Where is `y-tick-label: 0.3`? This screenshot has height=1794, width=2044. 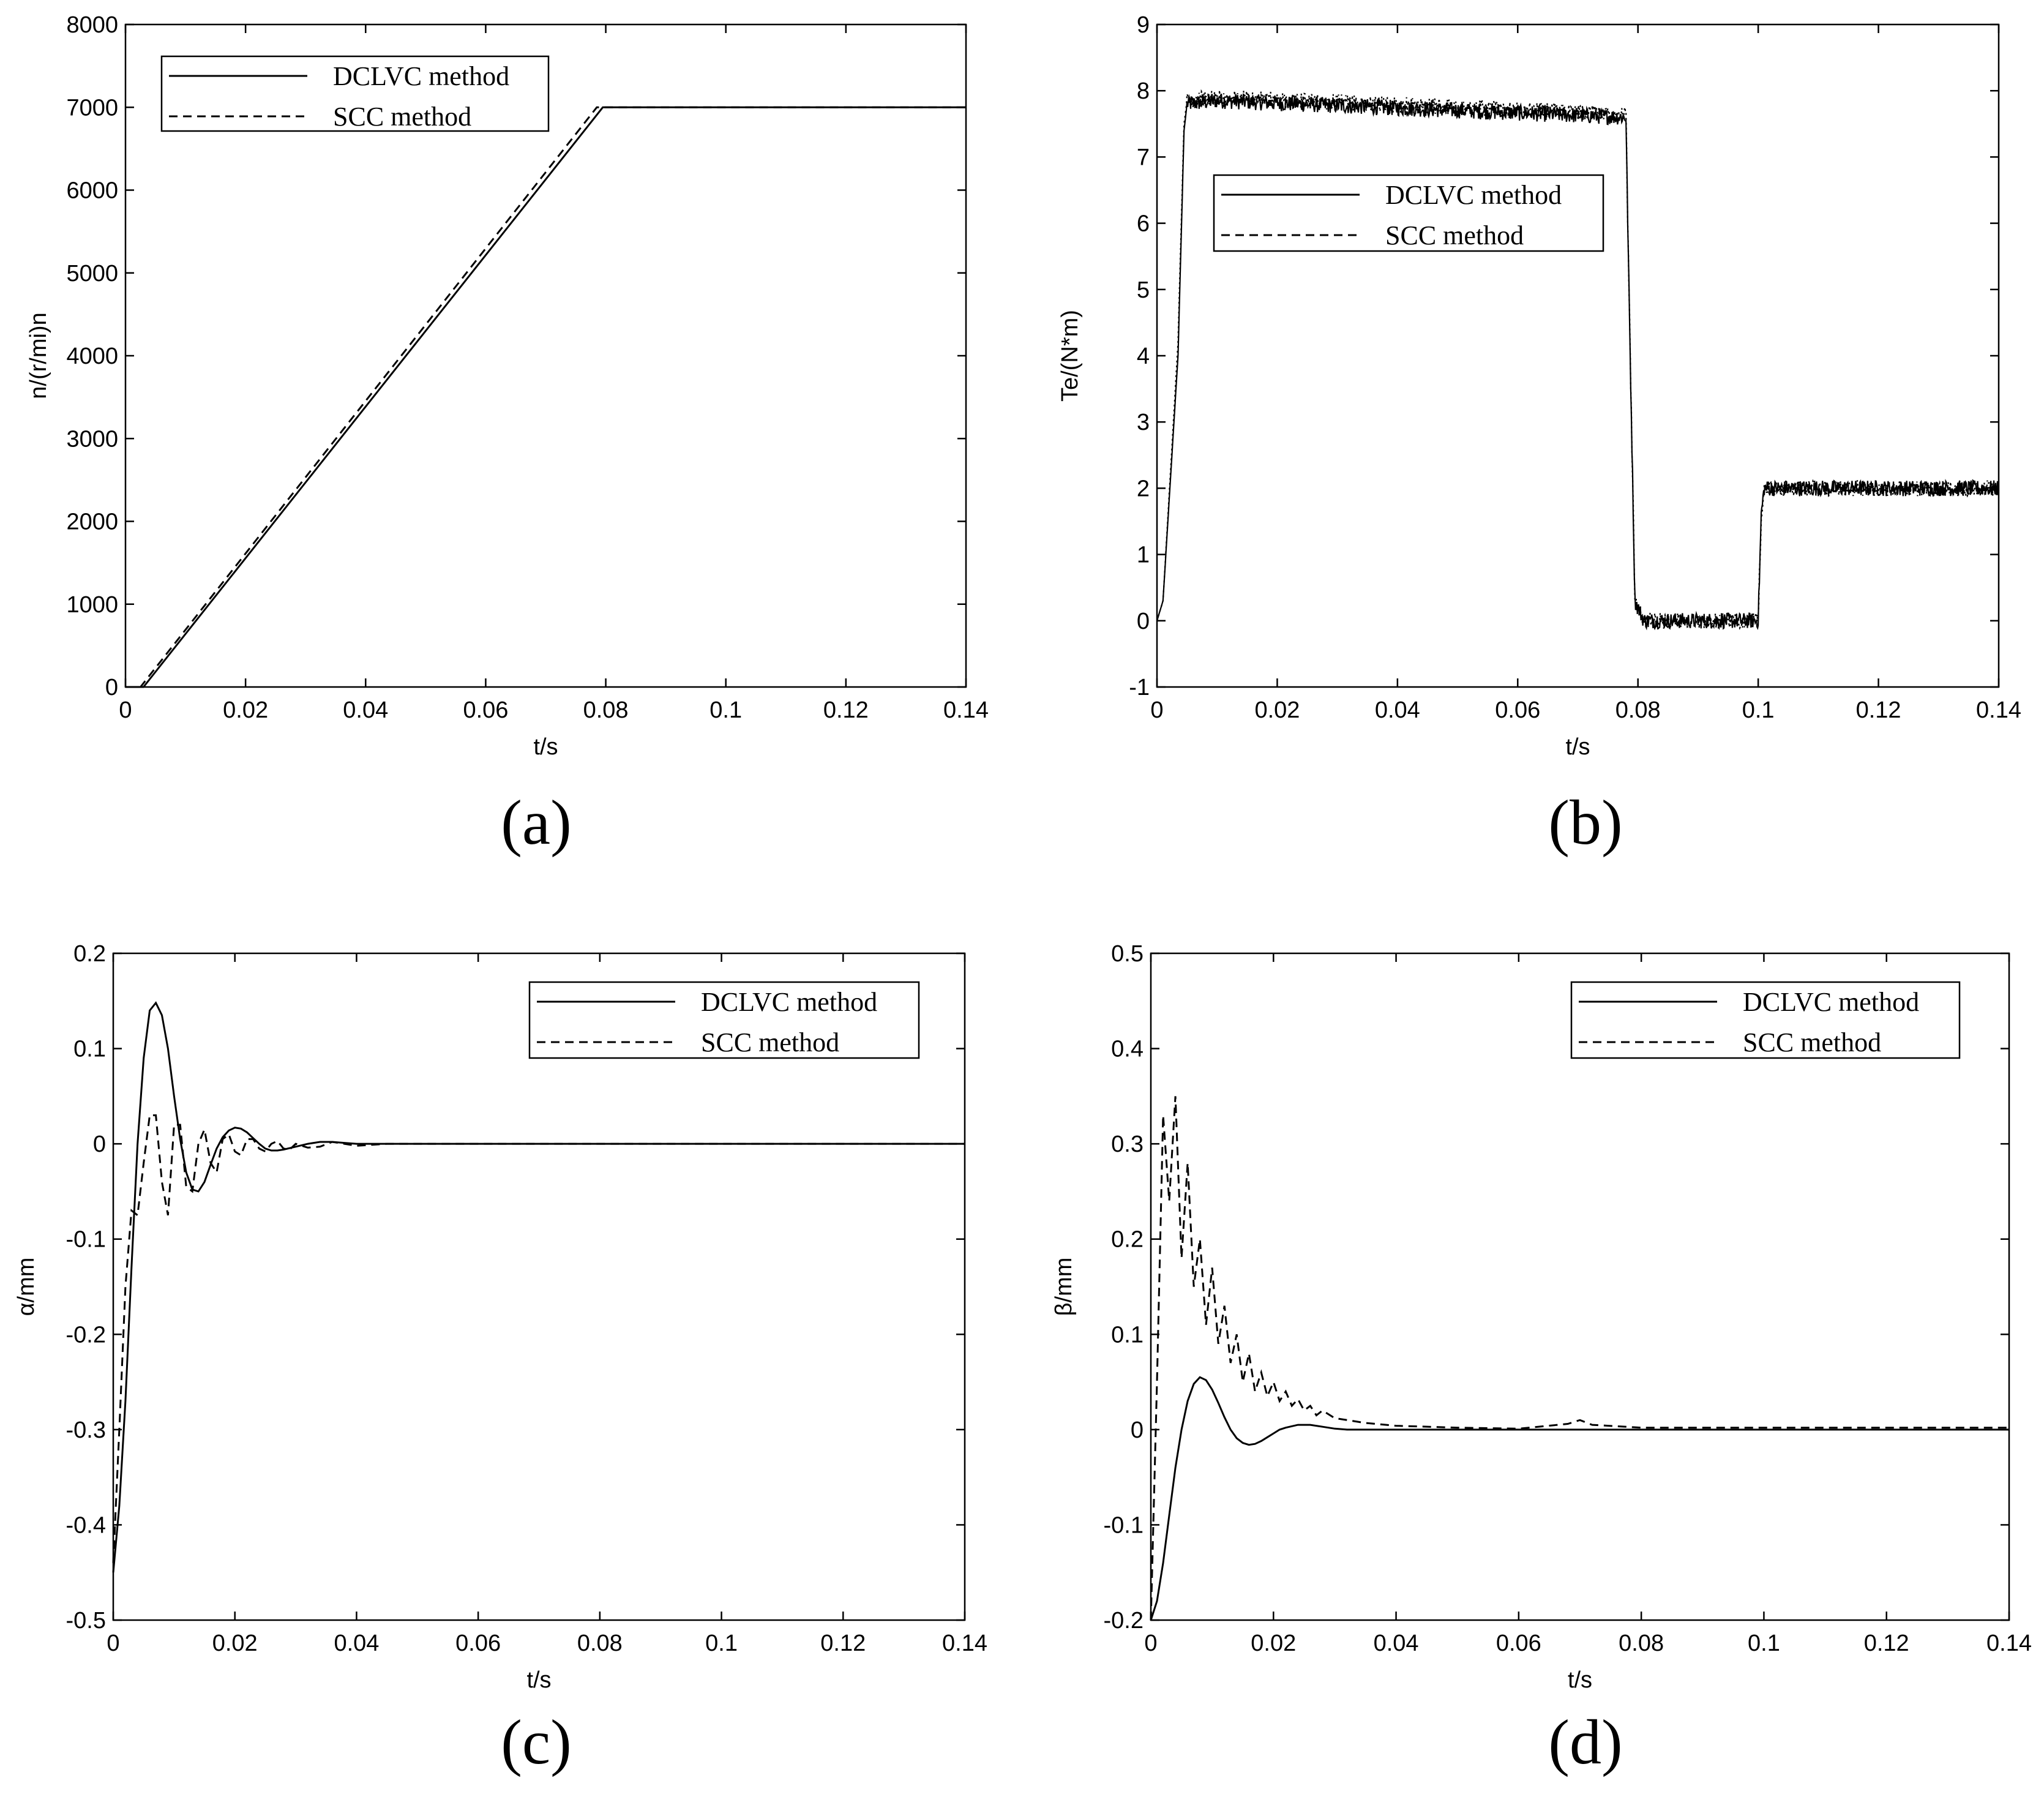
y-tick-label: 0.3 is located at coordinates (1127, 1145).